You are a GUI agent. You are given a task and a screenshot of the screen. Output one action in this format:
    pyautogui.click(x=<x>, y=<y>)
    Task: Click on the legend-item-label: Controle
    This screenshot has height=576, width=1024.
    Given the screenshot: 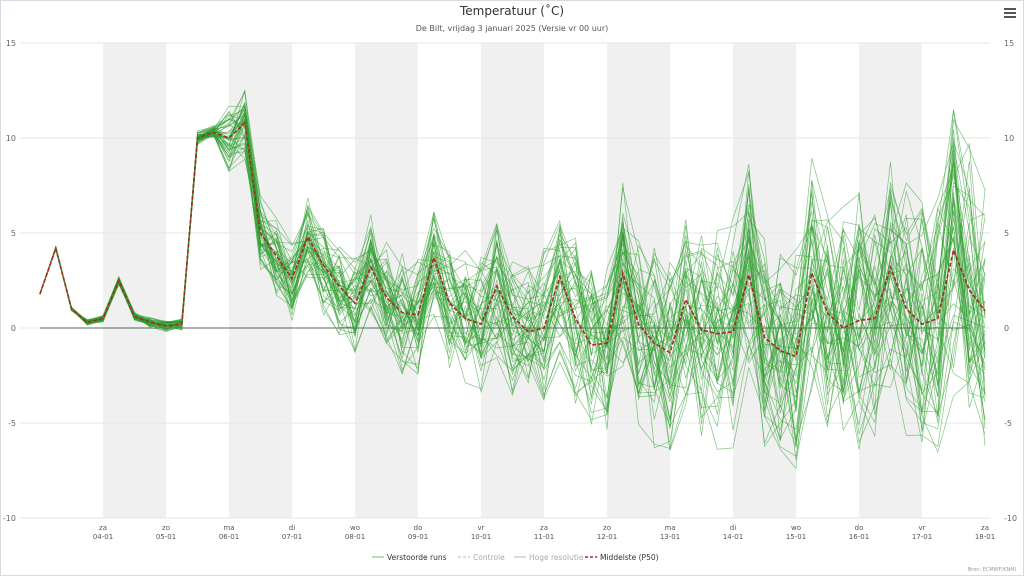 What is the action you would take?
    pyautogui.click(x=489, y=557)
    